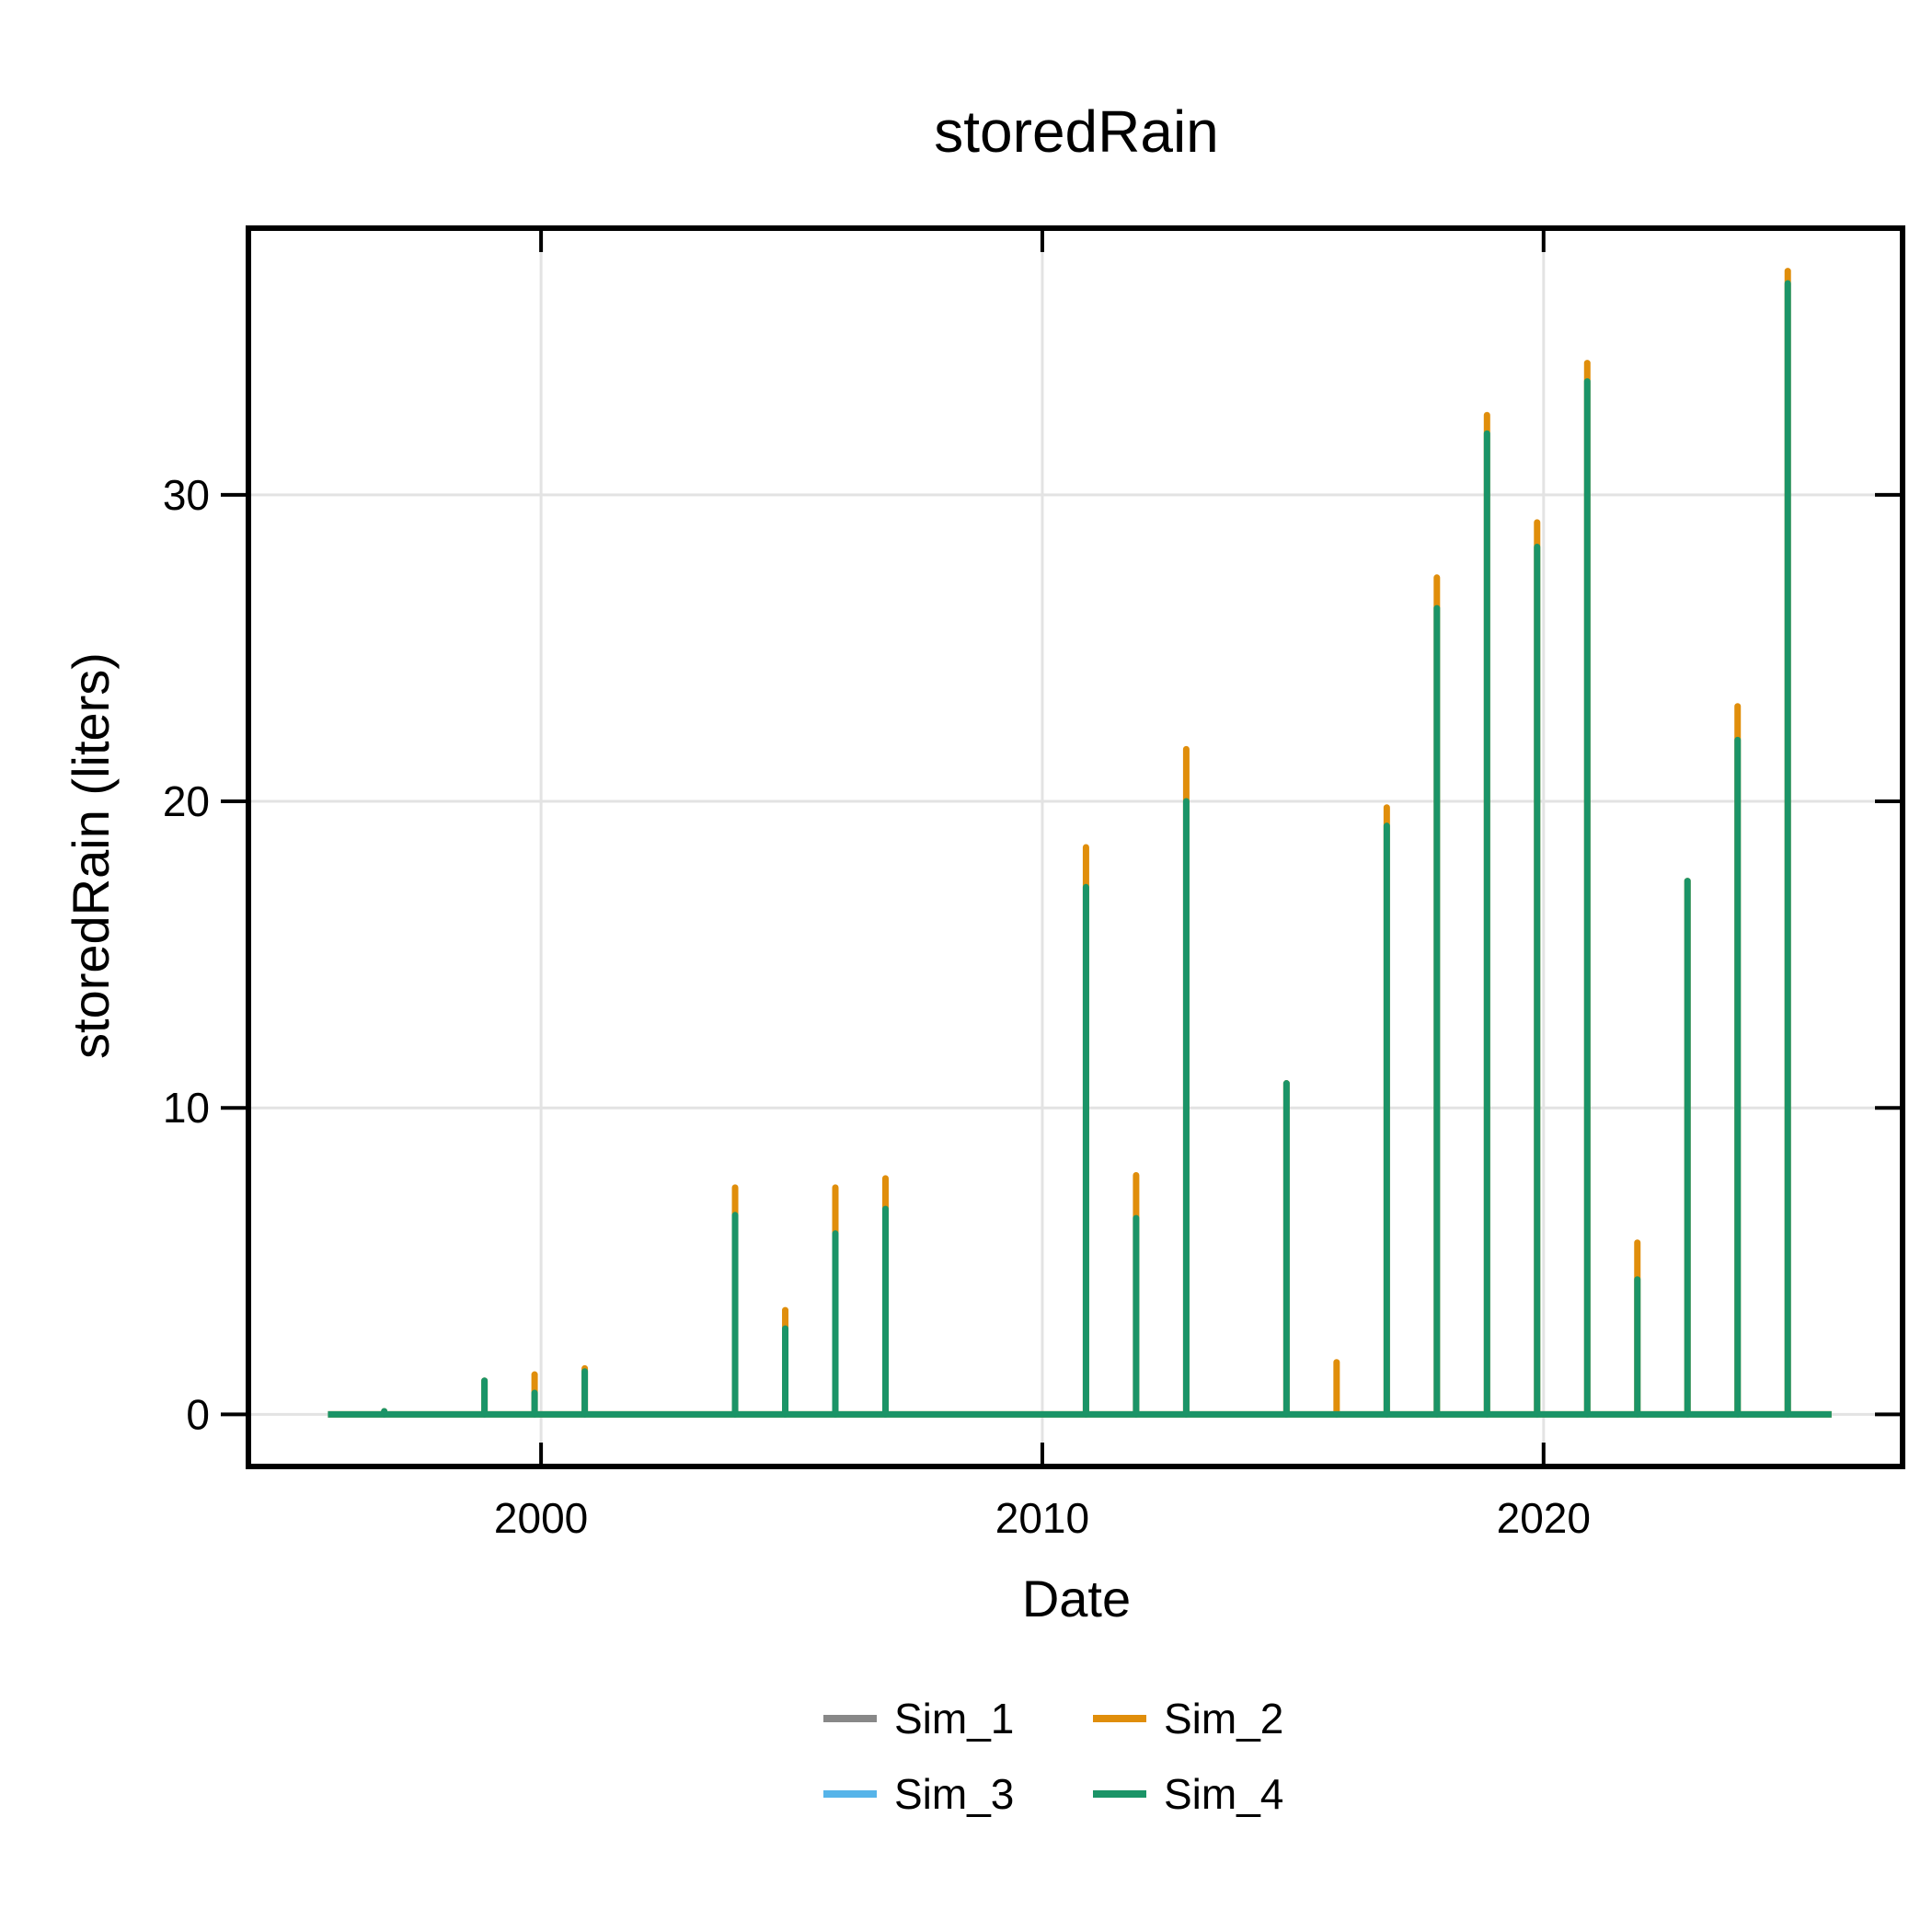  I want to click on y-axis-label: storedRain (liters), so click(91, 855).